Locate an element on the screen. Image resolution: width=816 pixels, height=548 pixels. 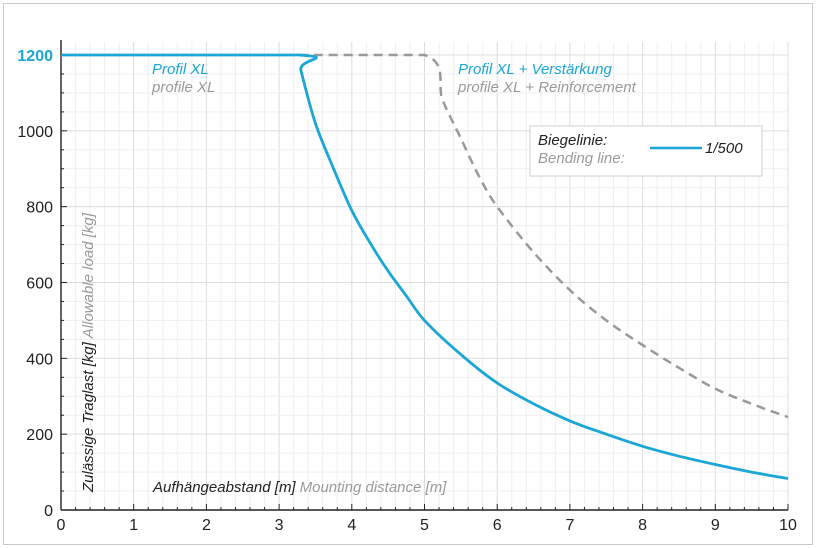
x-tick-label: 3 is located at coordinates (279, 525).